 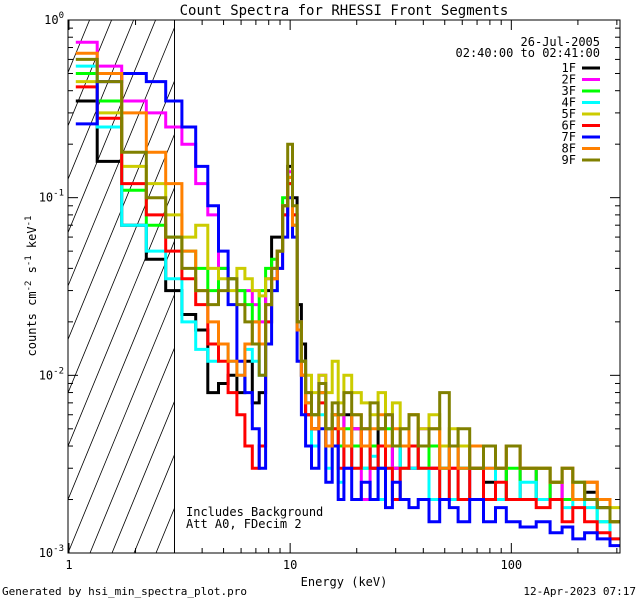 I want to click on legend-label-7F: 7F, so click(x=569, y=137).